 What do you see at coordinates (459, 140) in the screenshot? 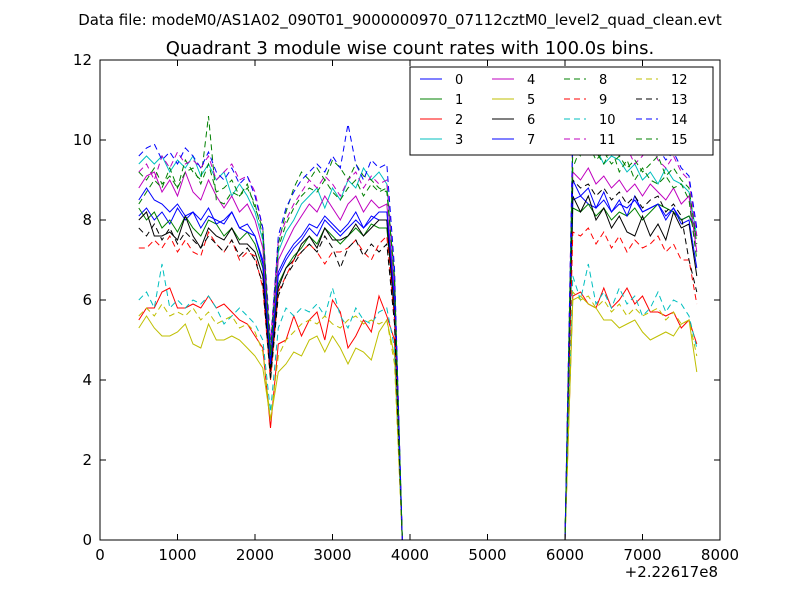
I see `legend-label-3: 3` at bounding box center [459, 140].